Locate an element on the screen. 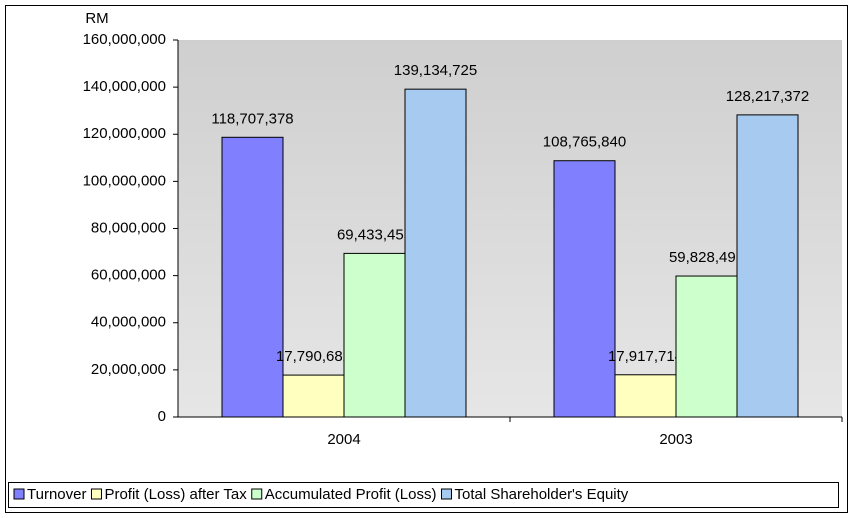 The image size is (852, 518). y-tick-label: 120,000,000 is located at coordinates (124, 133).